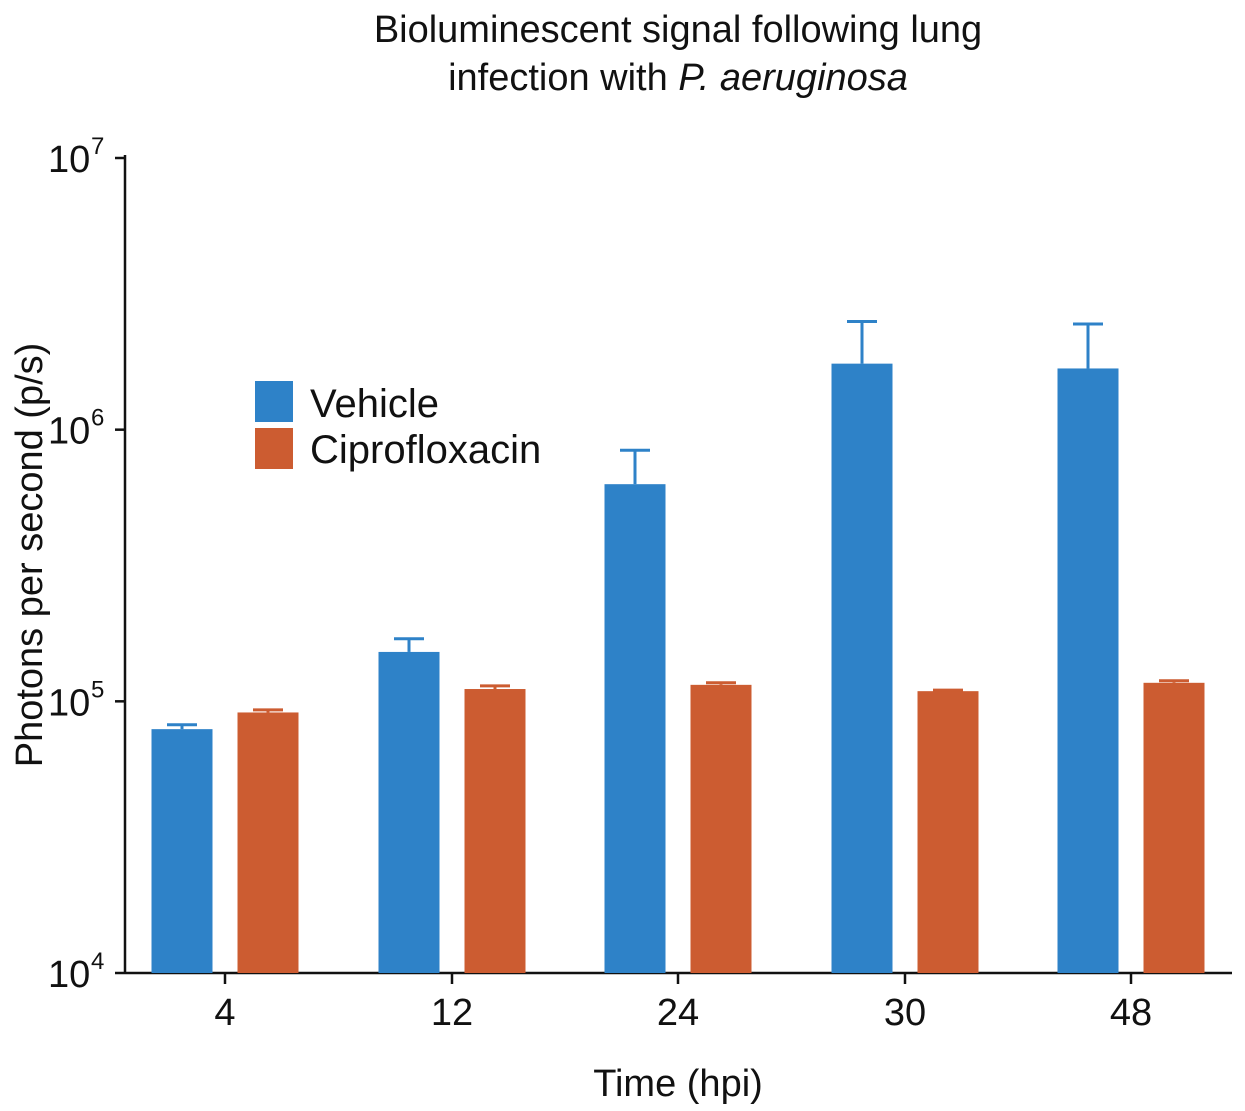 The image size is (1245, 1111). Describe the element at coordinates (274, 448) in the screenshot. I see `legend-swatch-ciprofloxacin` at that location.